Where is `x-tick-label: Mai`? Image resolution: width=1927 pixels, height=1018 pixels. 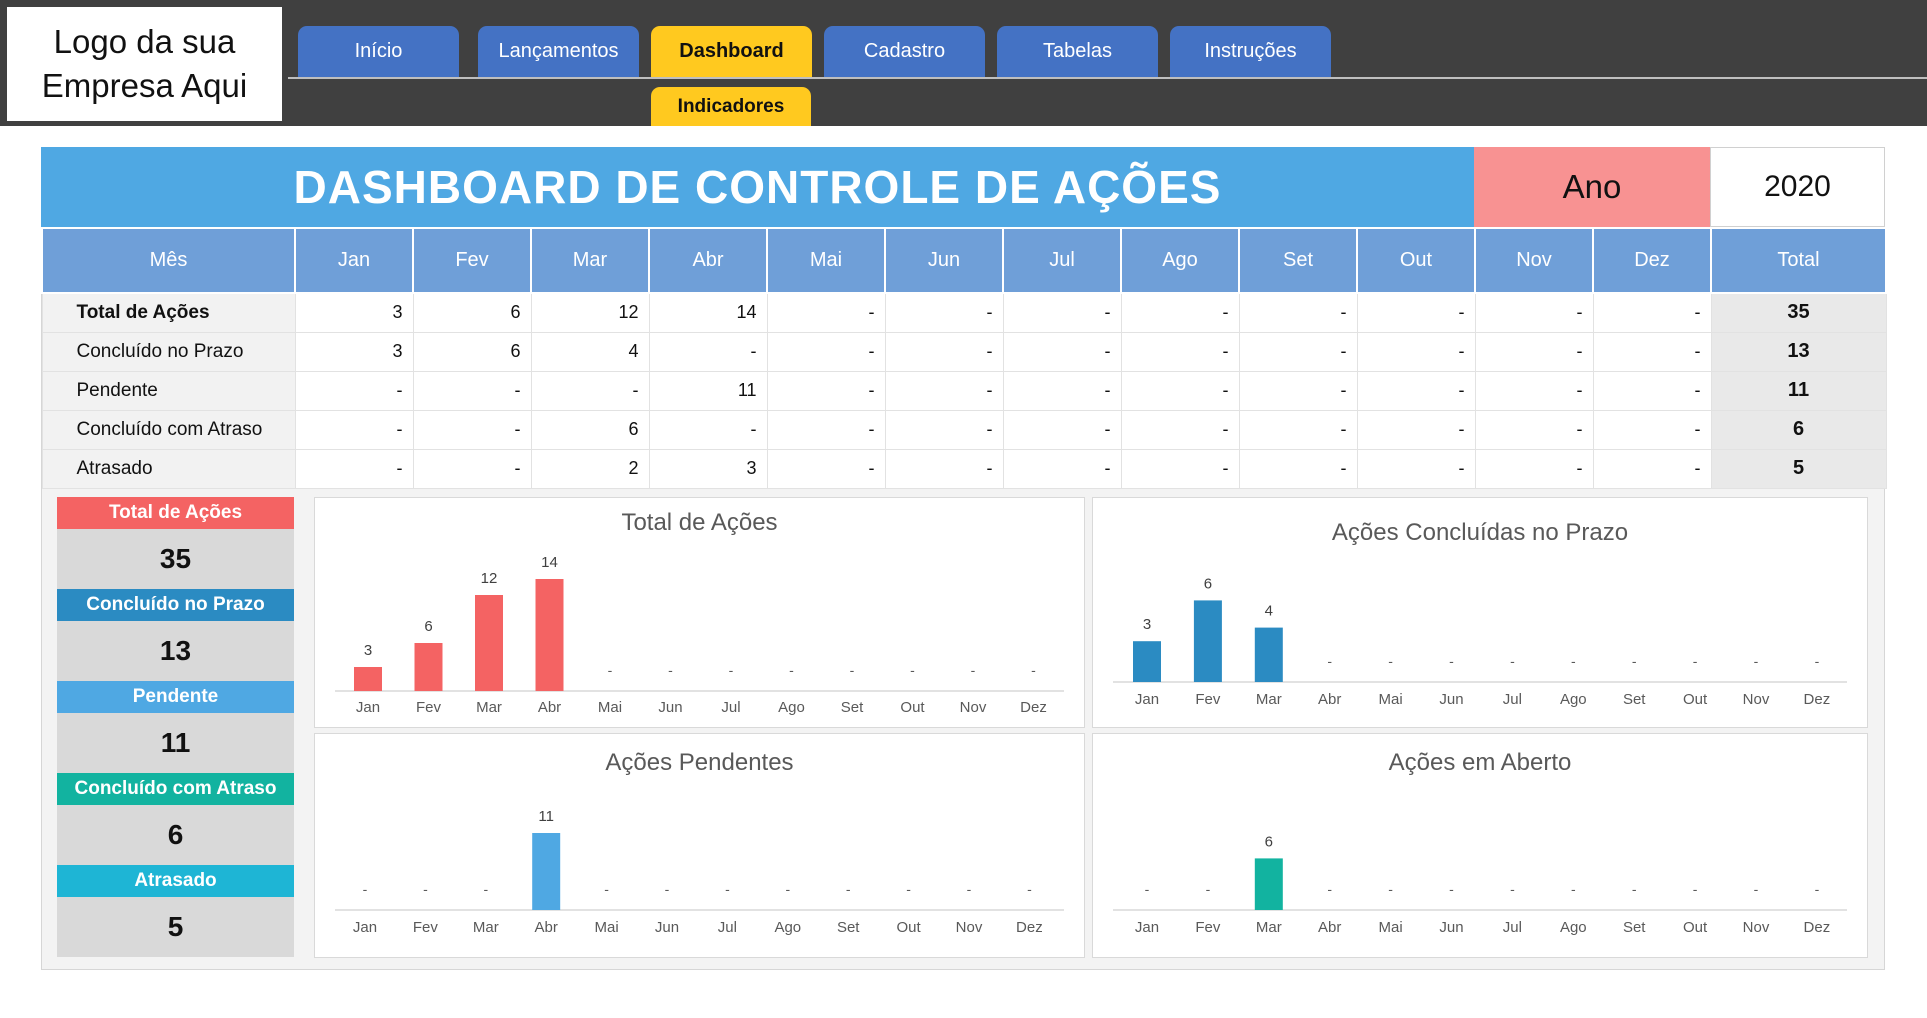
x-tick-label: Mai is located at coordinates (610, 707).